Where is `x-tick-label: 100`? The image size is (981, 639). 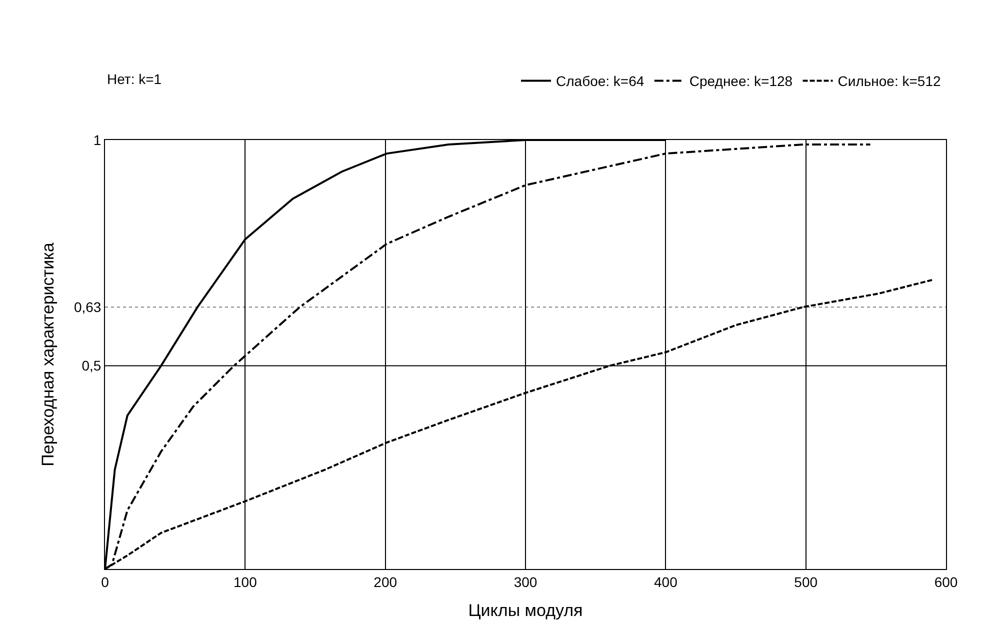
x-tick-label: 100 is located at coordinates (245, 582).